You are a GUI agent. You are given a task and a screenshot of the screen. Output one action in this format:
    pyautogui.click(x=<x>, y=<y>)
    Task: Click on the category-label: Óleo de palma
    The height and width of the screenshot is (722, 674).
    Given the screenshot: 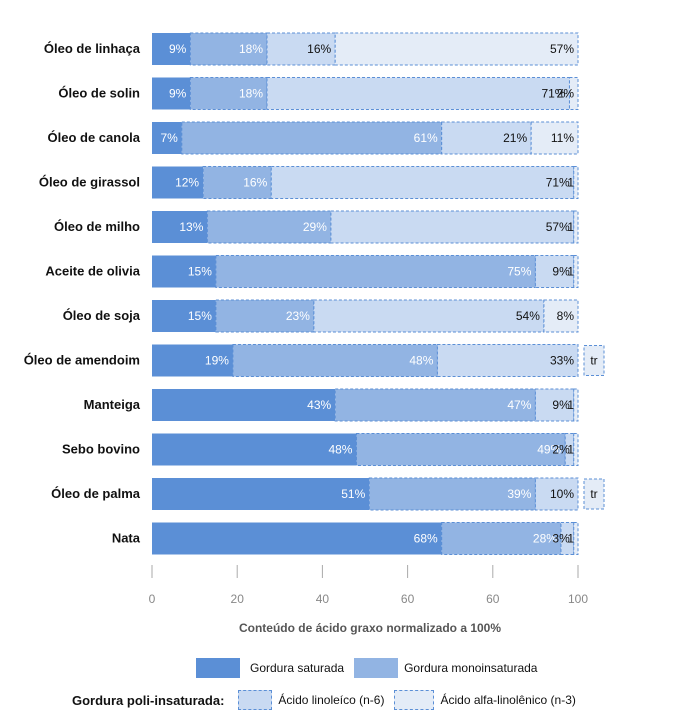 What is the action you would take?
    pyautogui.click(x=96, y=493)
    